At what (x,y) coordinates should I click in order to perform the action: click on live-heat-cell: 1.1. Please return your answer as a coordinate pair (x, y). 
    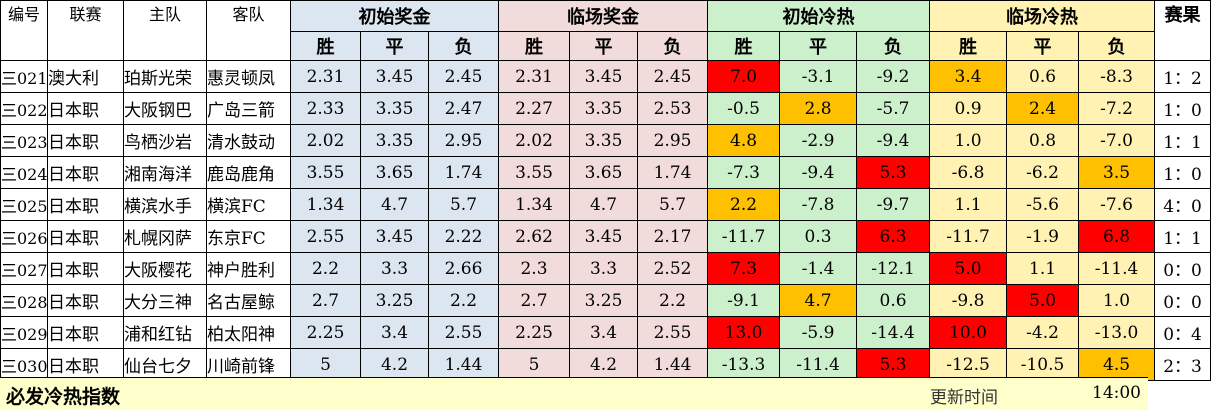
    Looking at the image, I should click on (968, 204).